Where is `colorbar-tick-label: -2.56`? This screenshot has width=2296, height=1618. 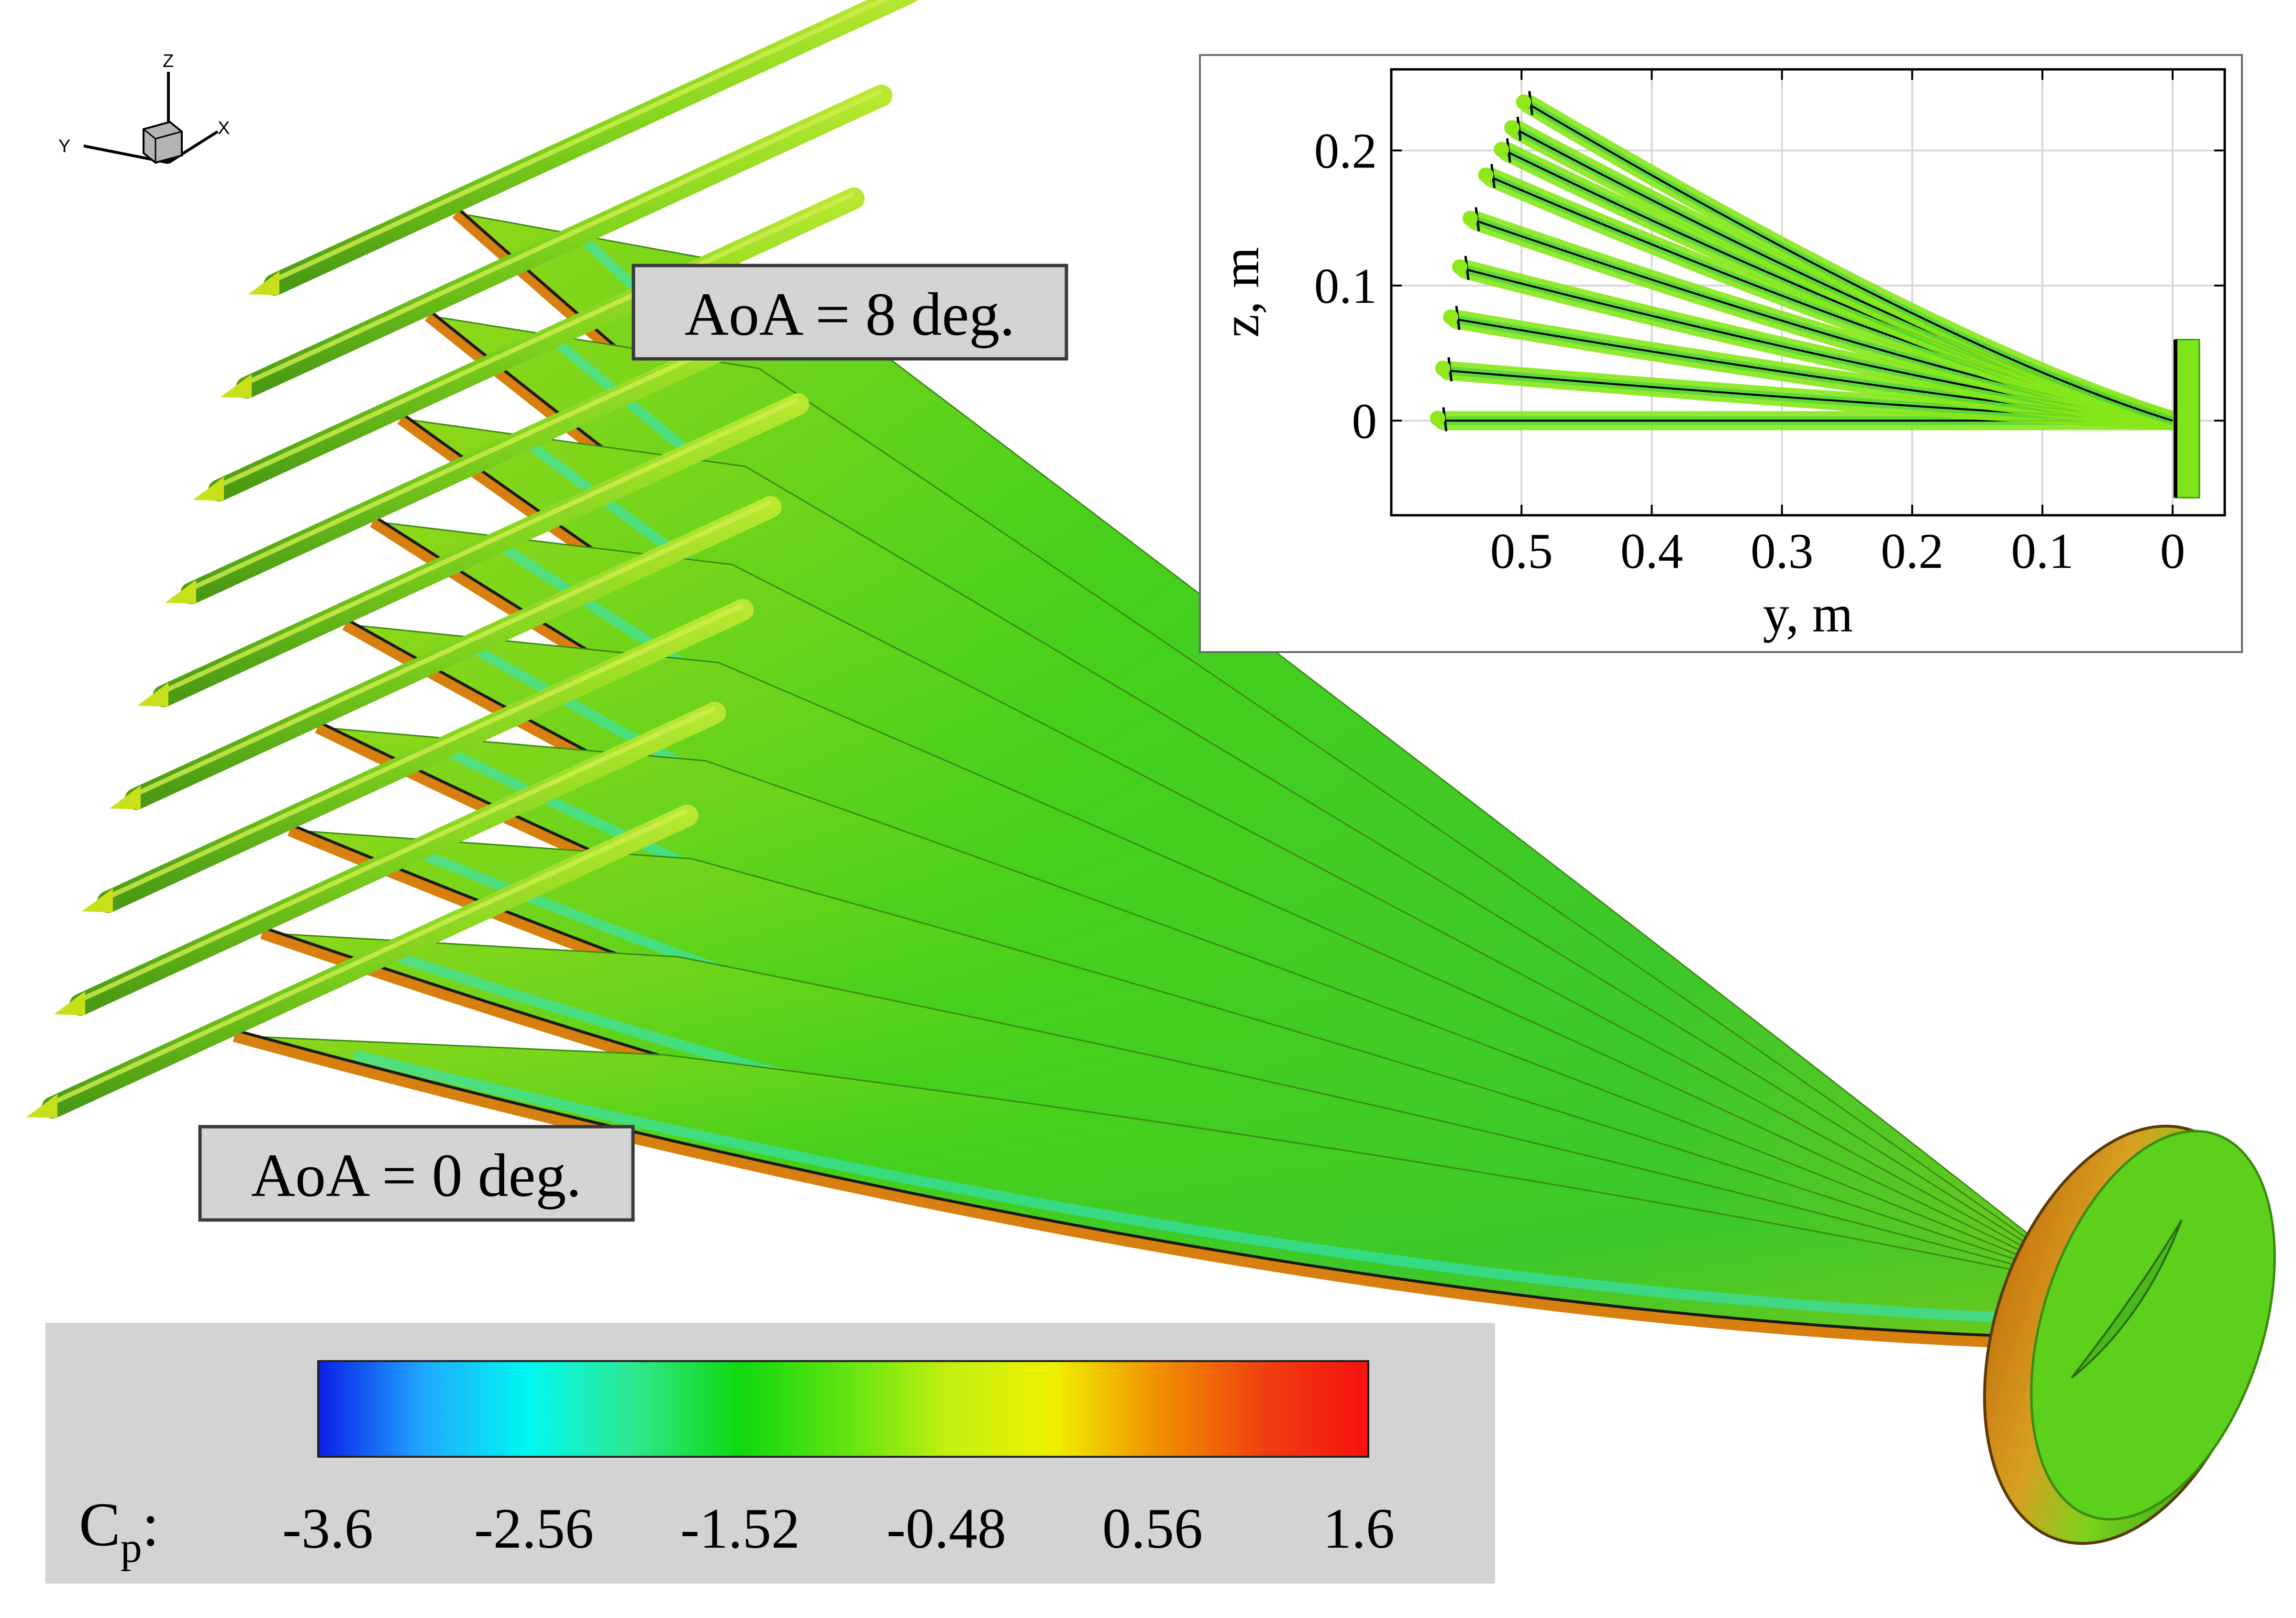 colorbar-tick-label: -2.56 is located at coordinates (534, 1528).